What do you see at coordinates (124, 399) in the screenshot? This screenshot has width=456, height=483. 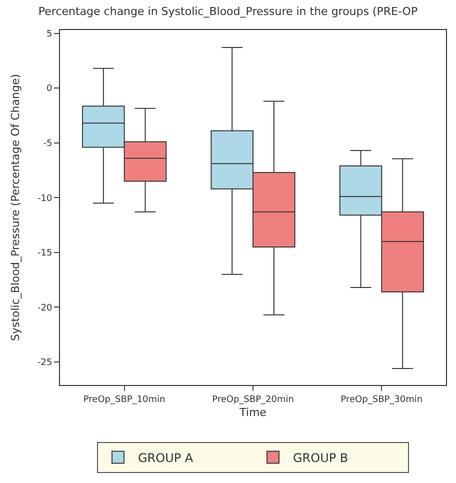 I see `x-tick-label: PreOp_SBP_10min` at bounding box center [124, 399].